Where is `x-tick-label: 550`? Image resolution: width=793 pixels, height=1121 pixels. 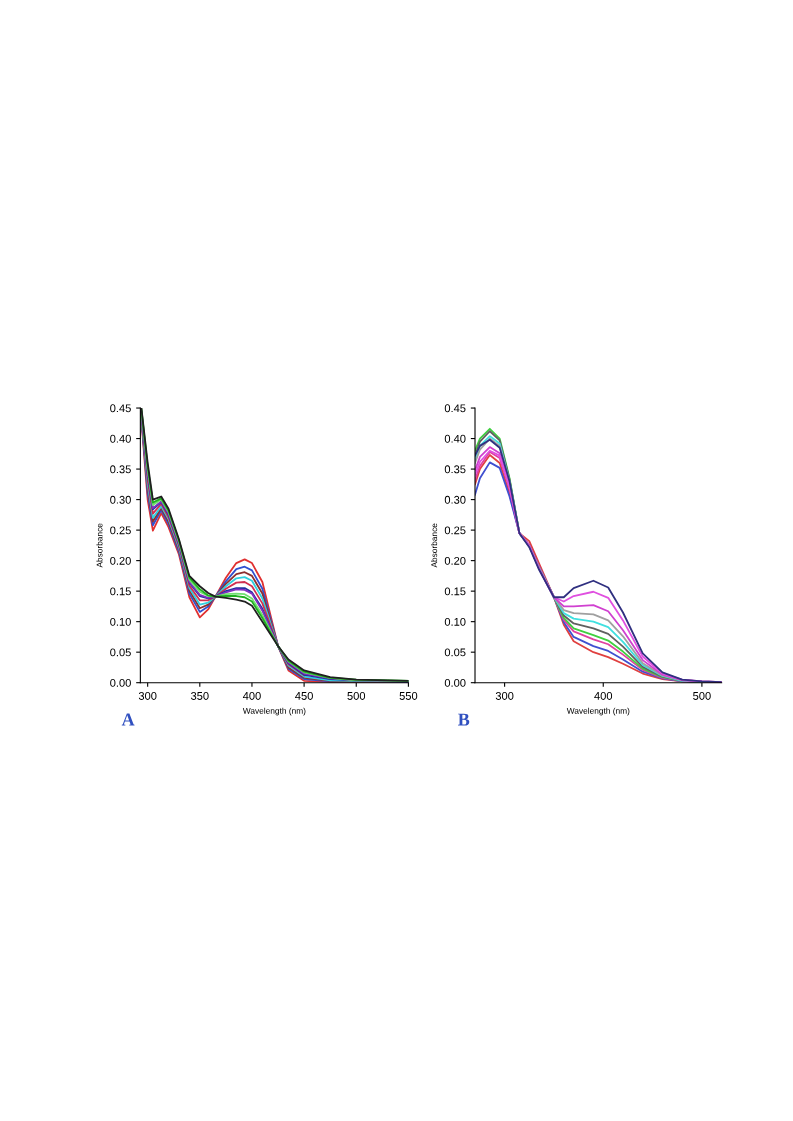
x-tick-label: 550 is located at coordinates (408, 696).